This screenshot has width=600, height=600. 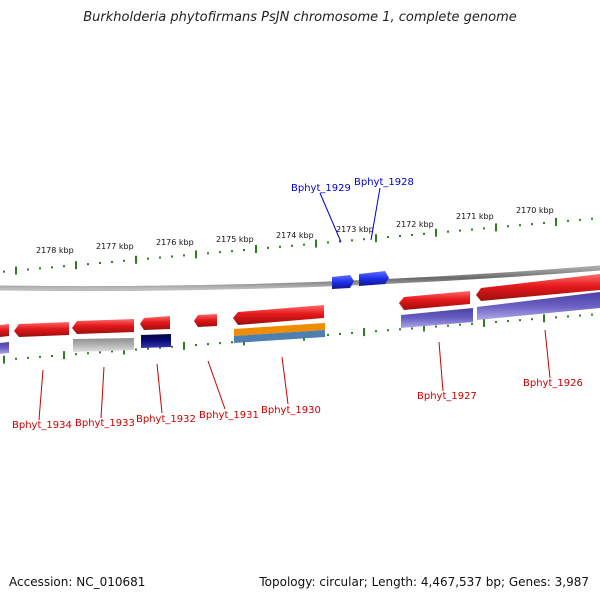 I want to click on forward-genes, so click(x=360, y=280).